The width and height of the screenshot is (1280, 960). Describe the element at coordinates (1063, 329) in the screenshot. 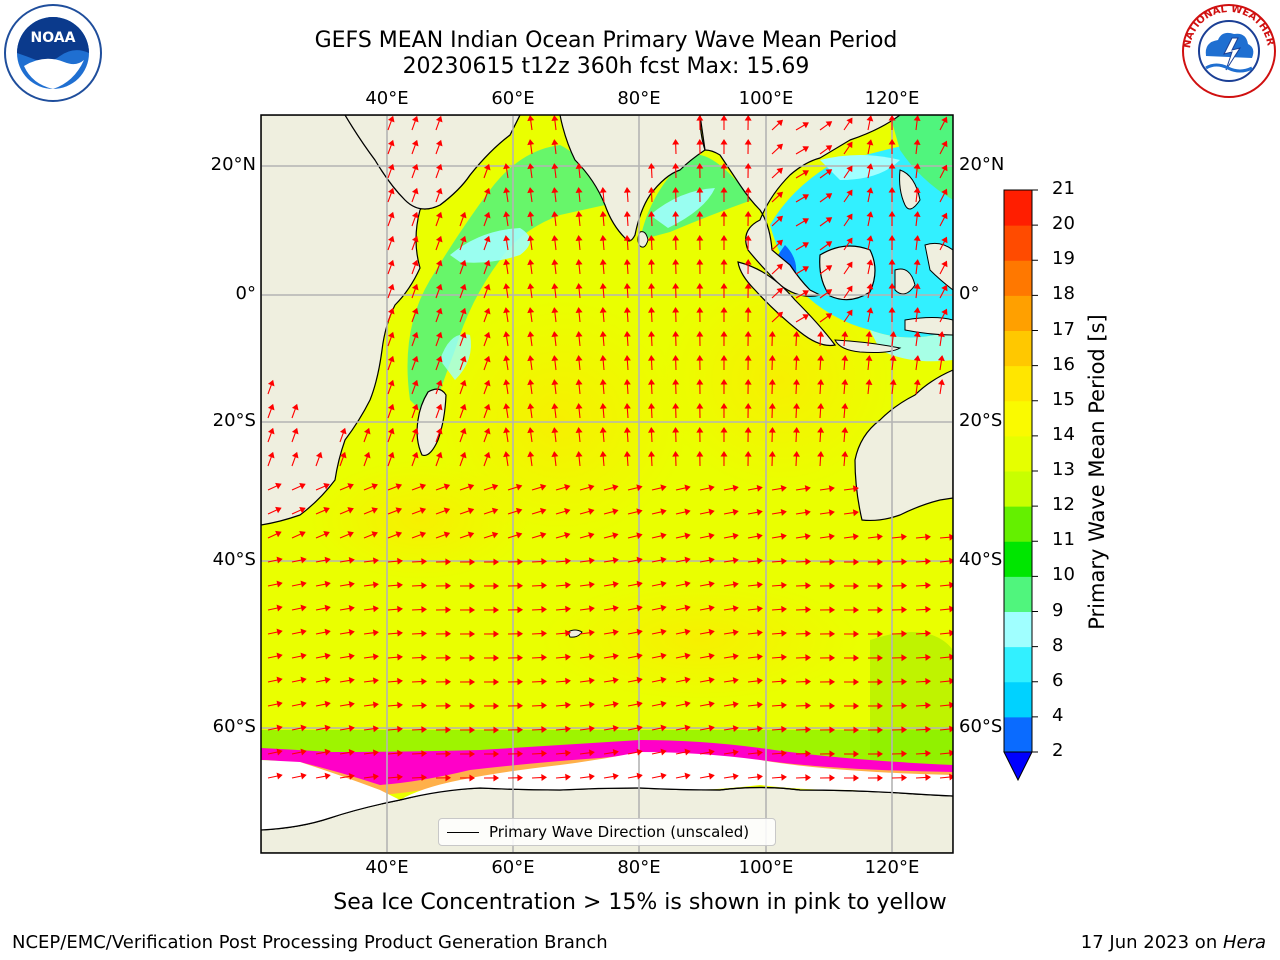

I see `colorbar-tick-label: 17` at that location.